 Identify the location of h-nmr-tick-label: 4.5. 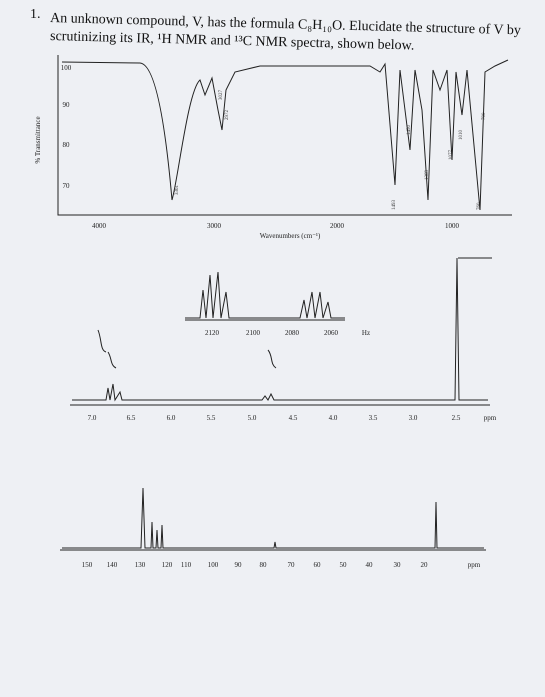
(293, 418).